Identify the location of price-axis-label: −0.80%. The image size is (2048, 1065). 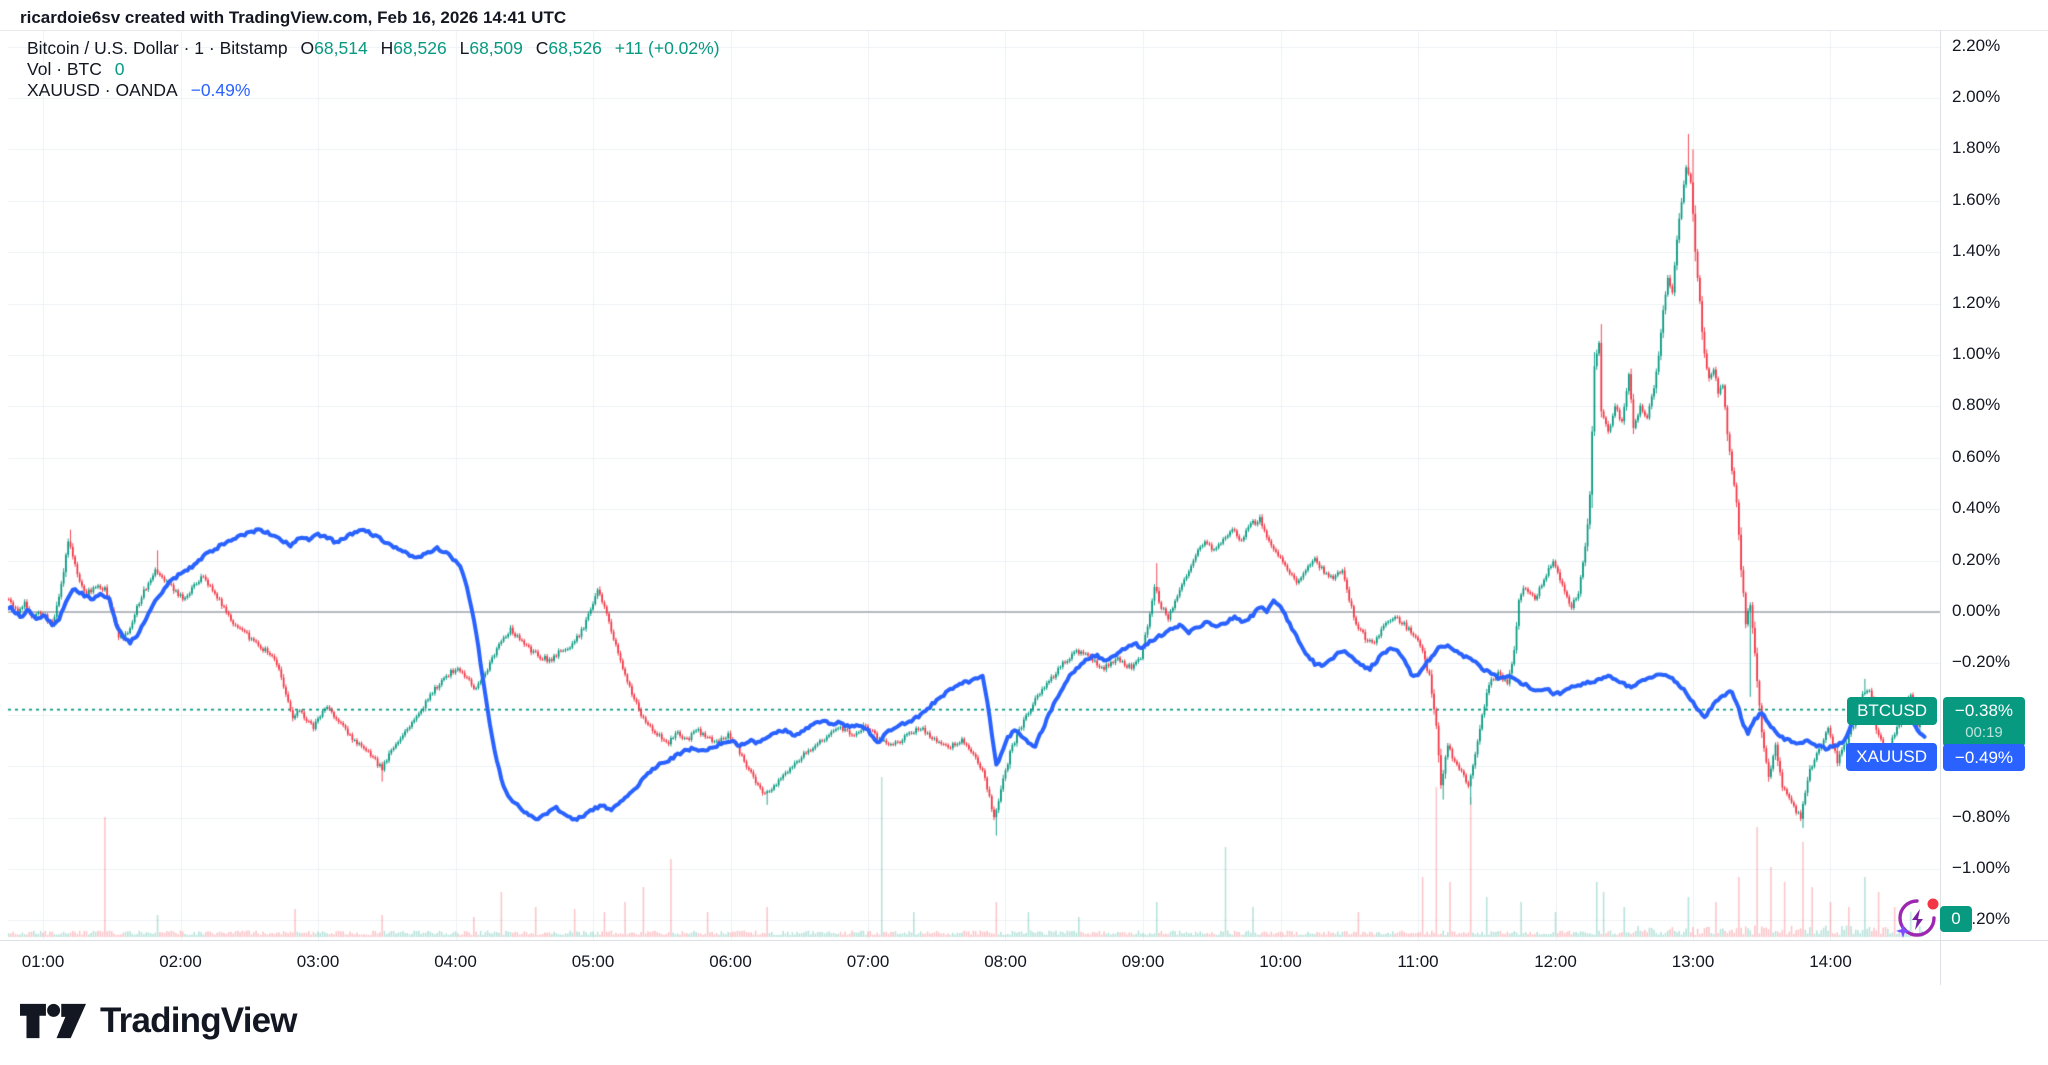
(1981, 816).